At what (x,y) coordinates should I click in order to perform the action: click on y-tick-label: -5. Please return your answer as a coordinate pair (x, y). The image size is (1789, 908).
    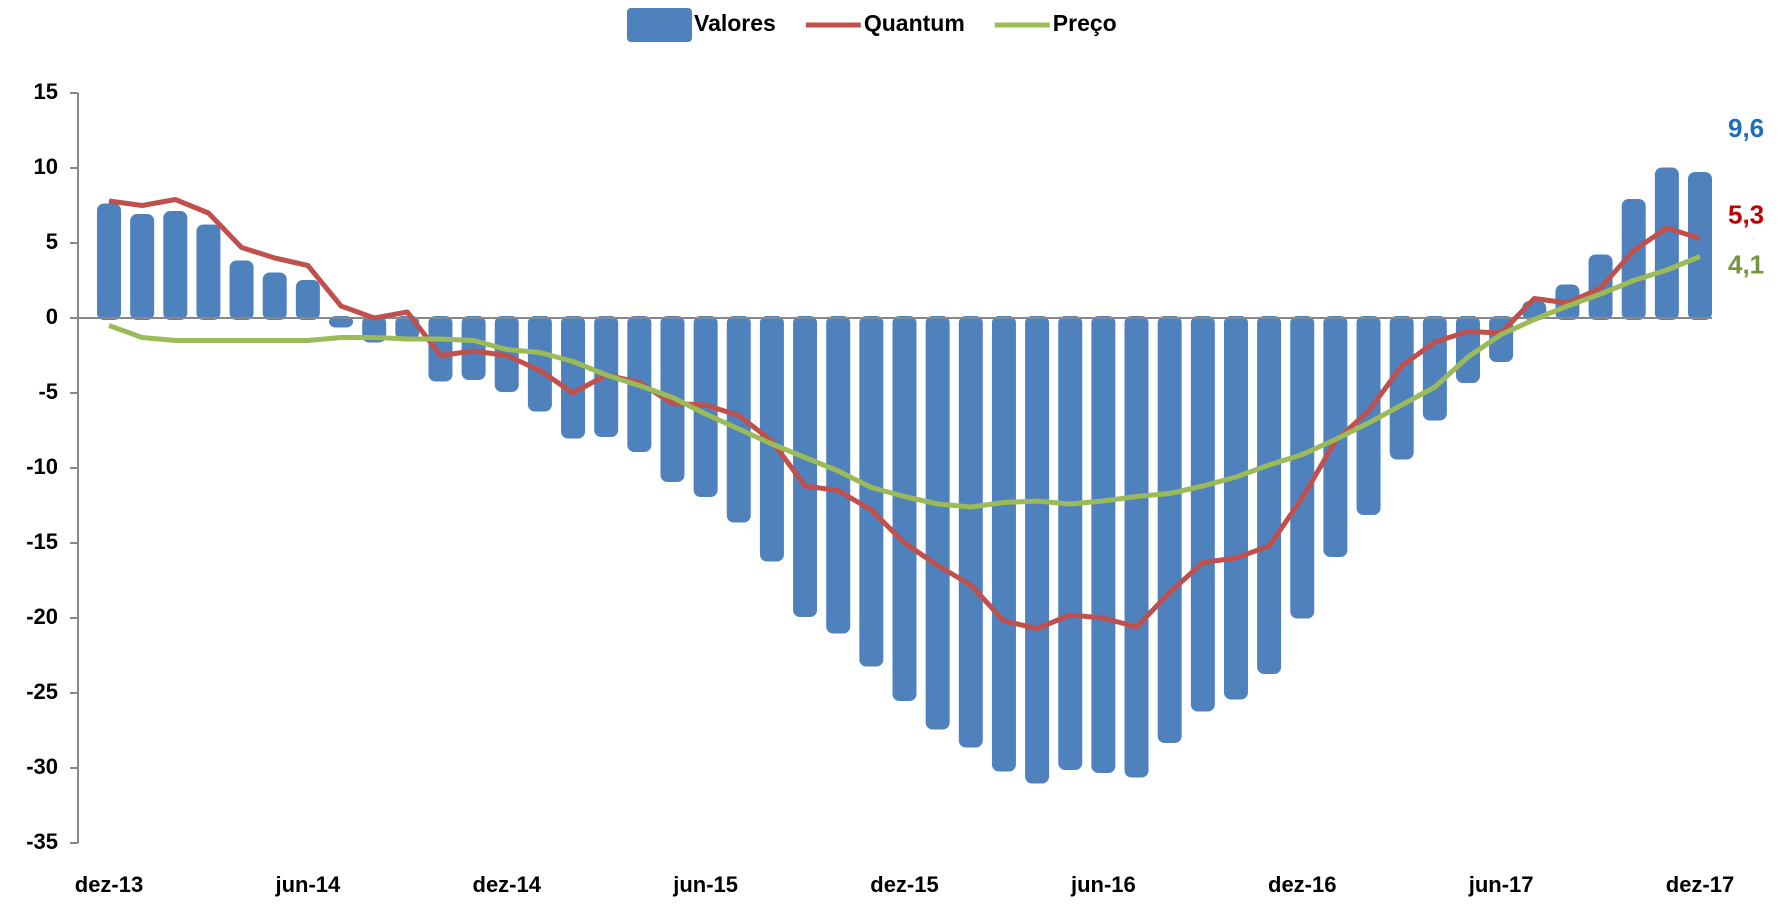
    Looking at the image, I should click on (48, 391).